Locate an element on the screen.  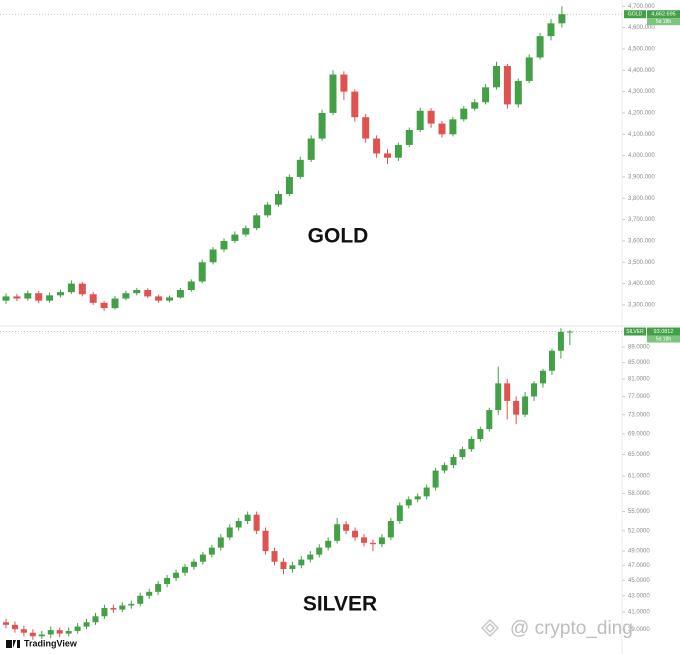
chart-title: SILVER is located at coordinates (340, 604).